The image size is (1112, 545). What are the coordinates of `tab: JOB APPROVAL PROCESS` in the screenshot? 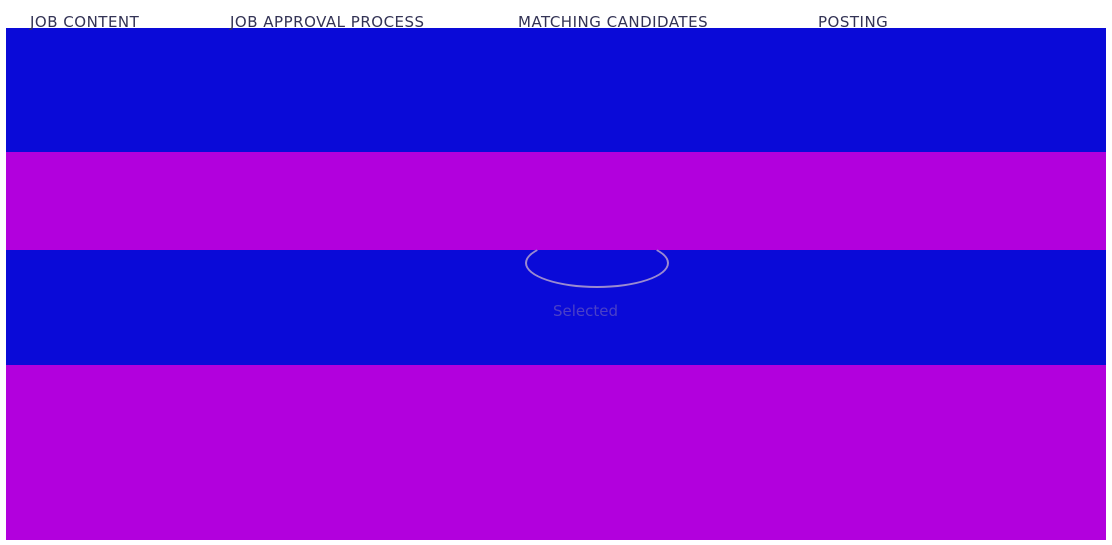 It's located at (327, 22).